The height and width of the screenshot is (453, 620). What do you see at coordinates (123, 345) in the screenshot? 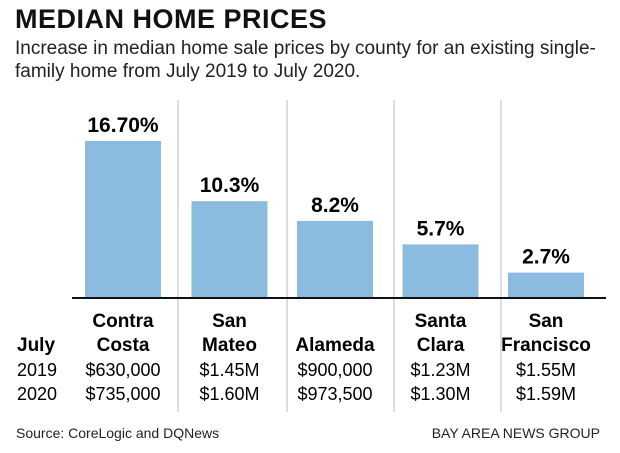
I see `category-label: Costa` at bounding box center [123, 345].